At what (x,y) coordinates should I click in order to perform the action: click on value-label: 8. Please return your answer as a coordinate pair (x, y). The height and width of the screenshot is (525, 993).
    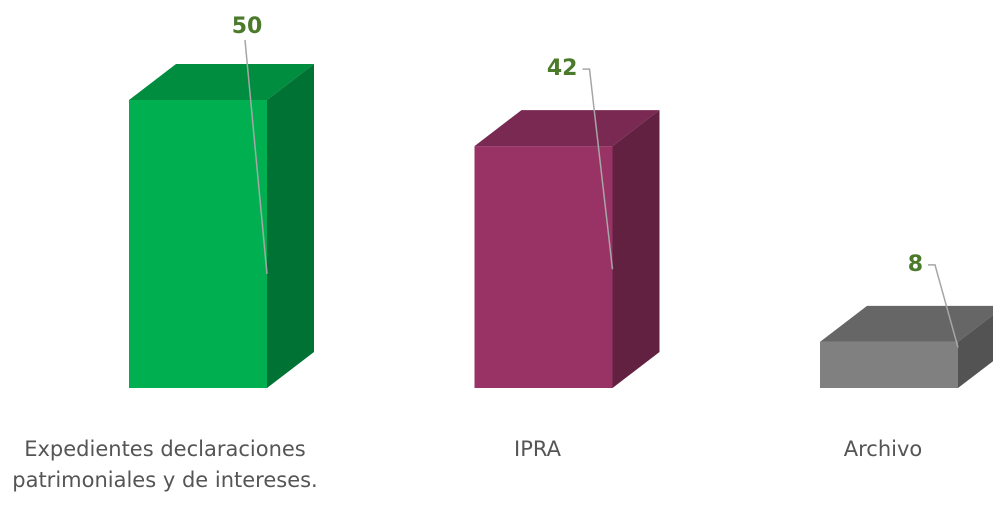
    Looking at the image, I should click on (915, 264).